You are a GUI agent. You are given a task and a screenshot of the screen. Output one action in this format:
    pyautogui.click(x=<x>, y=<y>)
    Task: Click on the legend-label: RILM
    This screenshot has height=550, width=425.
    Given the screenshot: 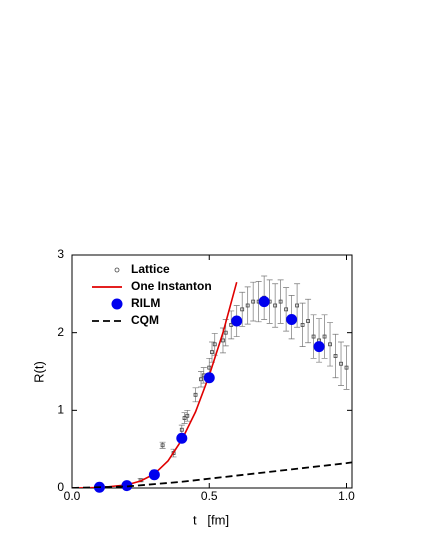 What is the action you would take?
    pyautogui.click(x=145, y=303)
    